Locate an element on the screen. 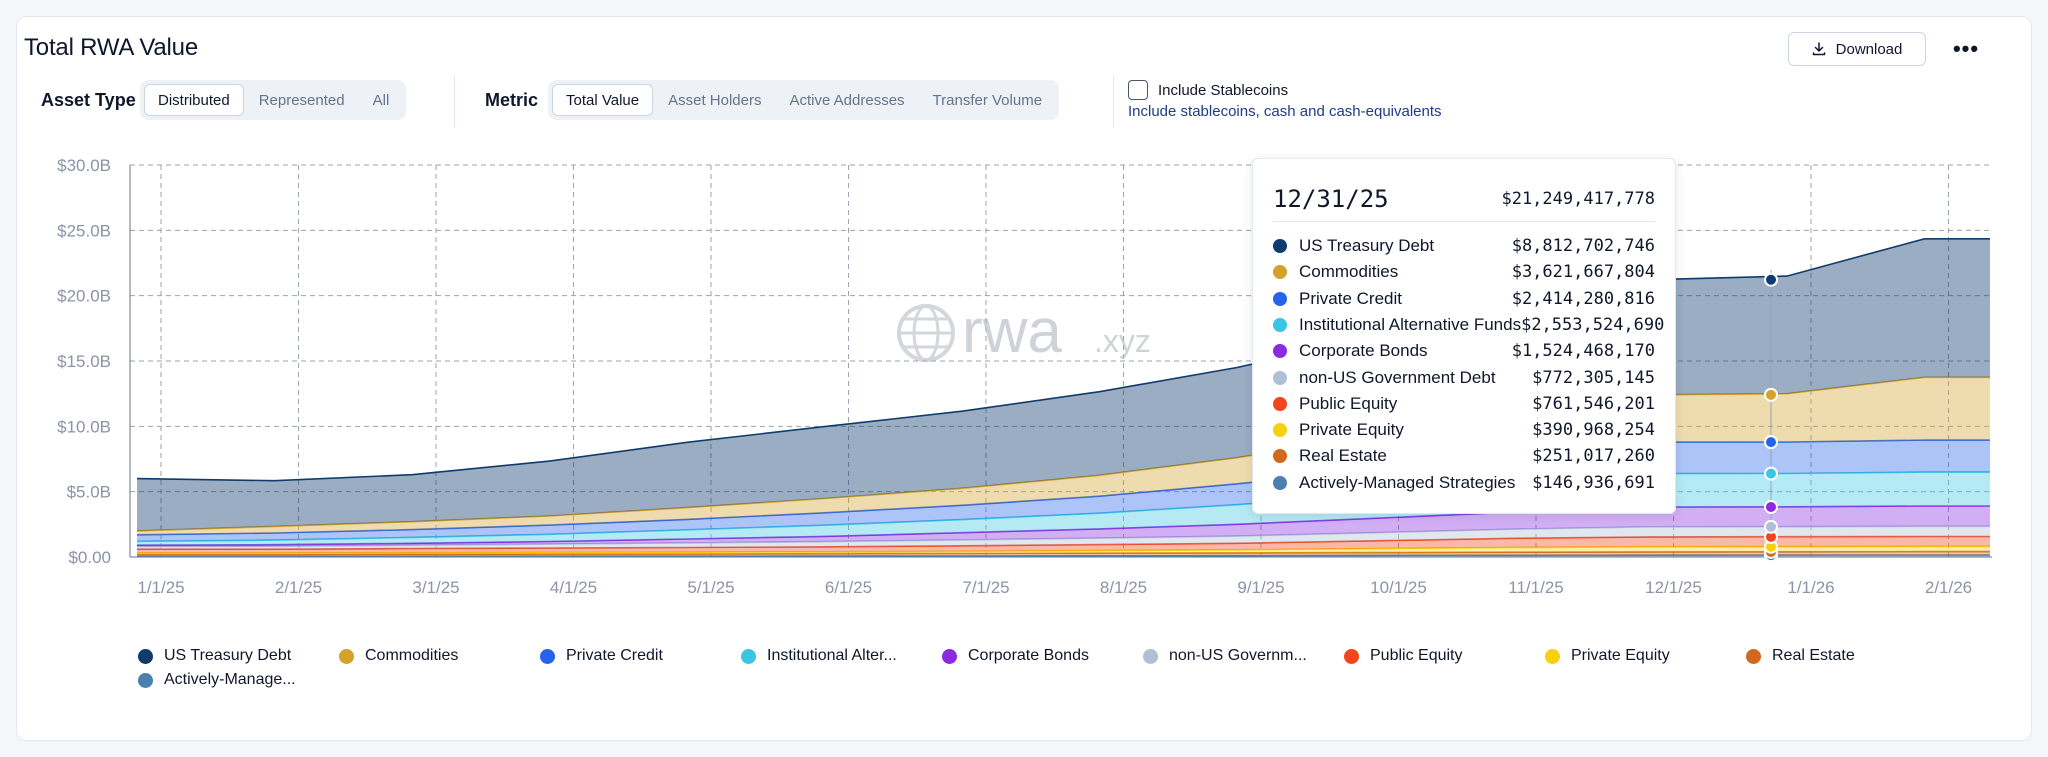 The height and width of the screenshot is (757, 2048). include-stablecoins-checkbox is located at coordinates (1138, 90).